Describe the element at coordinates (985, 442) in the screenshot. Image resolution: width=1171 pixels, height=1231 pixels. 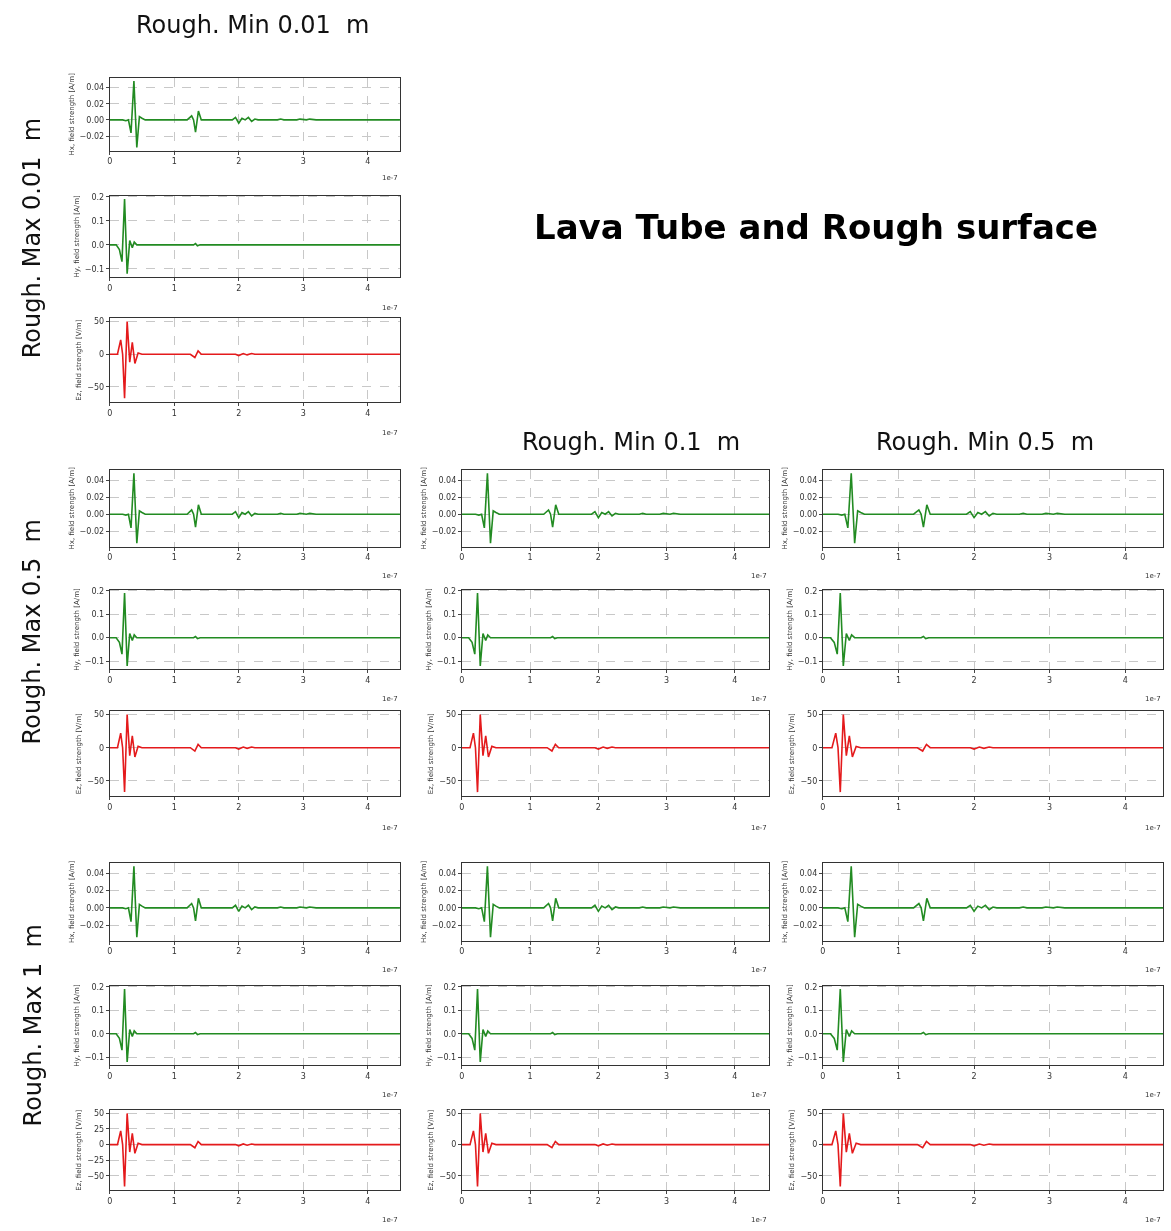
I see `text: Rough. Min 0.5 m` at that location.